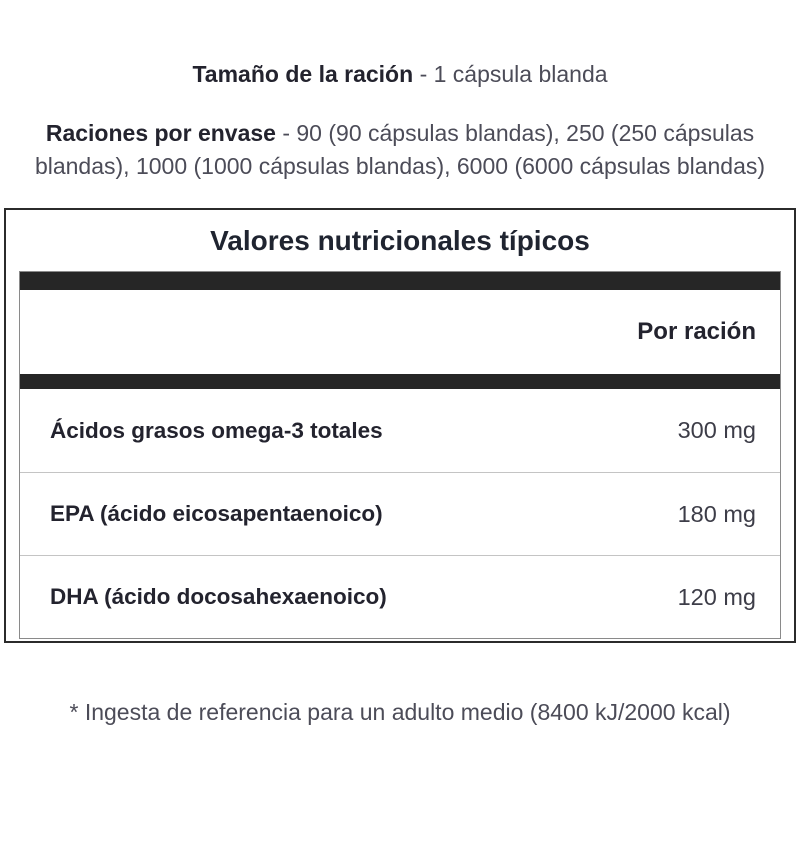 Image resolution: width=800 pixels, height=858 pixels. I want to click on nutrient-amount: 120 mg, so click(716, 596).